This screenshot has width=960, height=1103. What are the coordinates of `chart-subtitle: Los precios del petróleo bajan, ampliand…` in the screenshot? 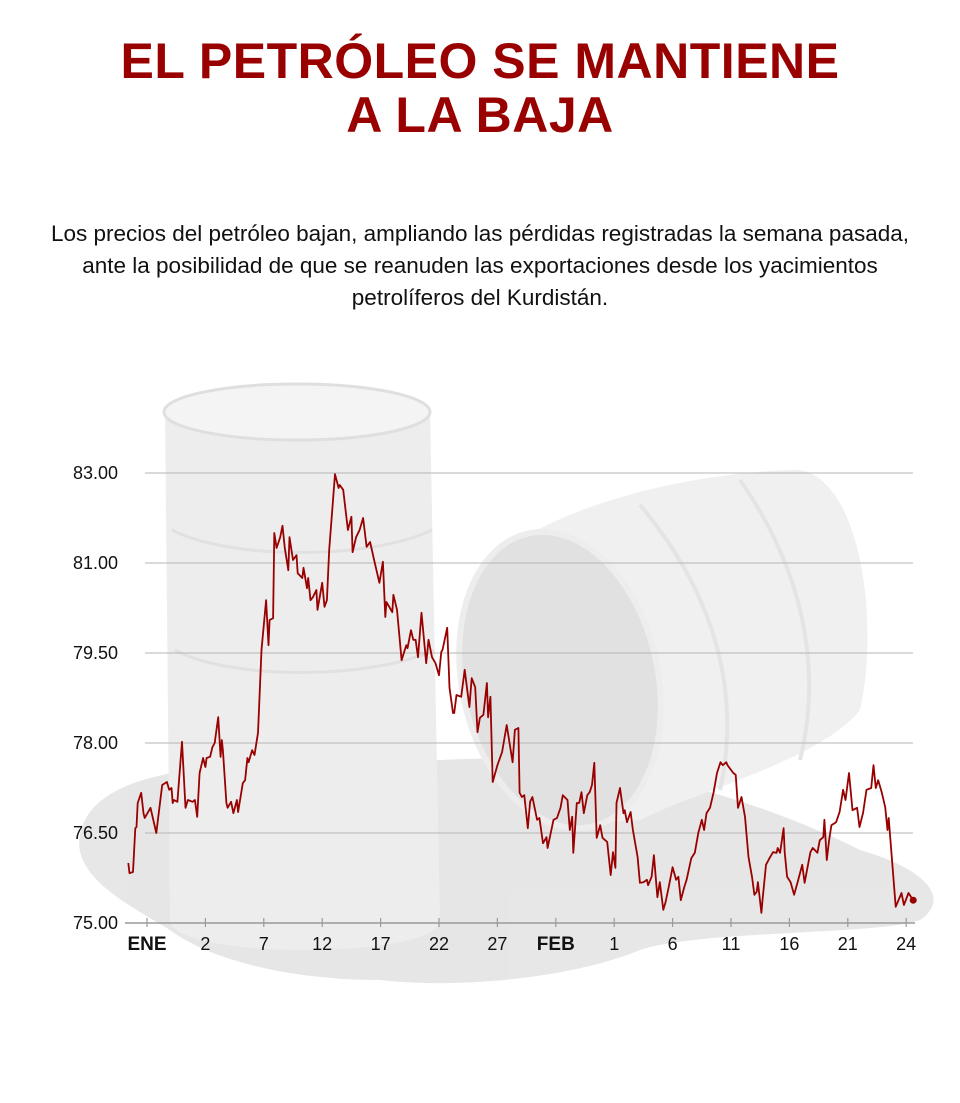 It's located at (480, 265).